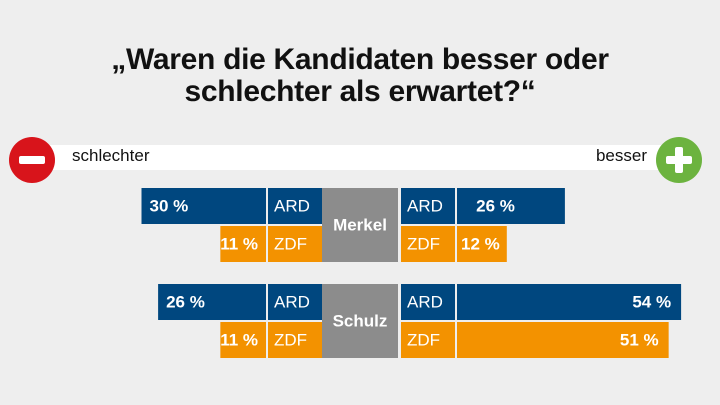 This screenshot has height=405, width=720. Describe the element at coordinates (495, 206) in the screenshot. I see `value-label-merkel-ard-better: 26 %` at that location.